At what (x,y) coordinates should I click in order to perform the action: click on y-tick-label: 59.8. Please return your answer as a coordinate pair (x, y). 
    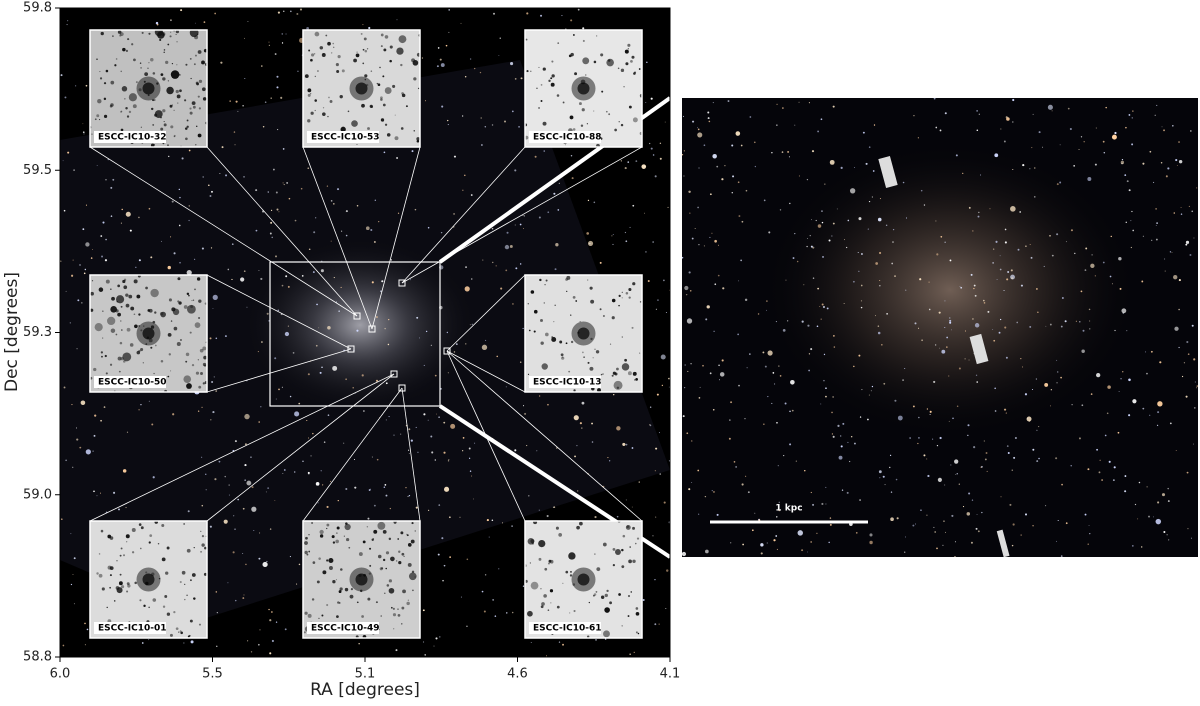
    Looking at the image, I should click on (37, 8).